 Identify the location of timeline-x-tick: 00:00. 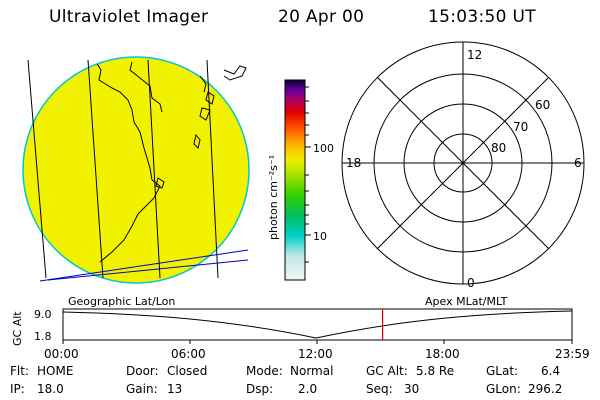
(61, 354).